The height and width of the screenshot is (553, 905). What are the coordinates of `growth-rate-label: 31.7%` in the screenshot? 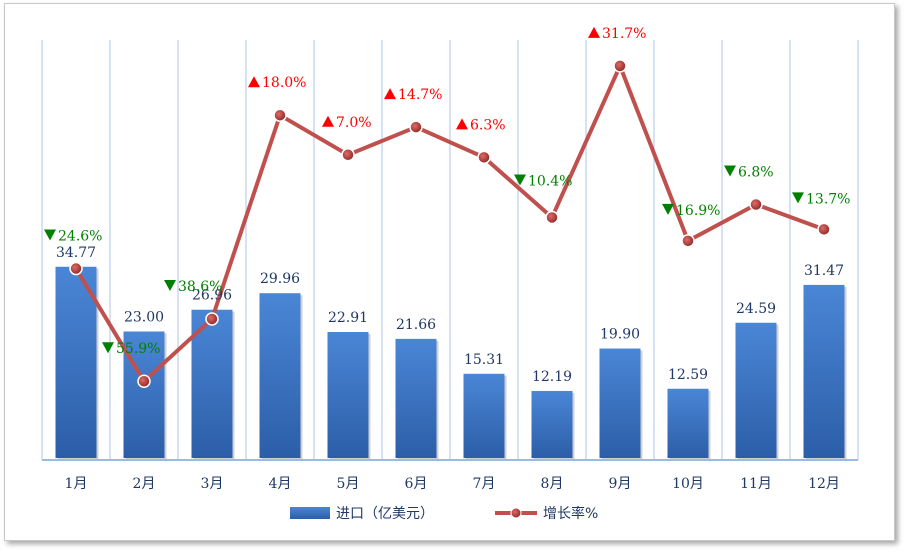 It's located at (624, 34).